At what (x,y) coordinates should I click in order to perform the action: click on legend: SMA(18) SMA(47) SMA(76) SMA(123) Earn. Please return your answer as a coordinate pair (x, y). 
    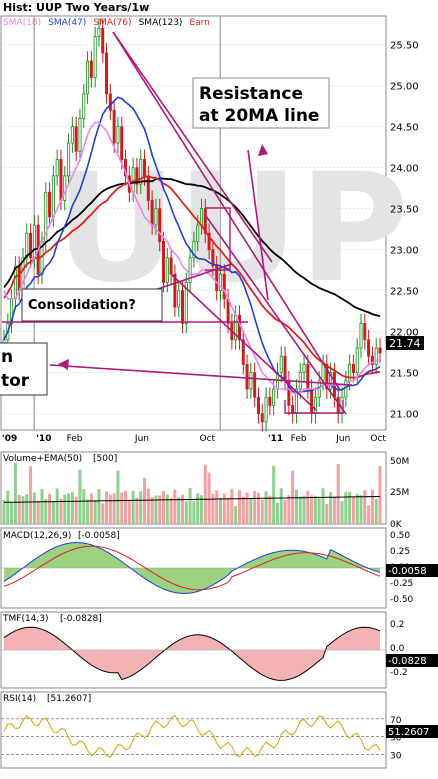
    Looking at the image, I should click on (106, 23).